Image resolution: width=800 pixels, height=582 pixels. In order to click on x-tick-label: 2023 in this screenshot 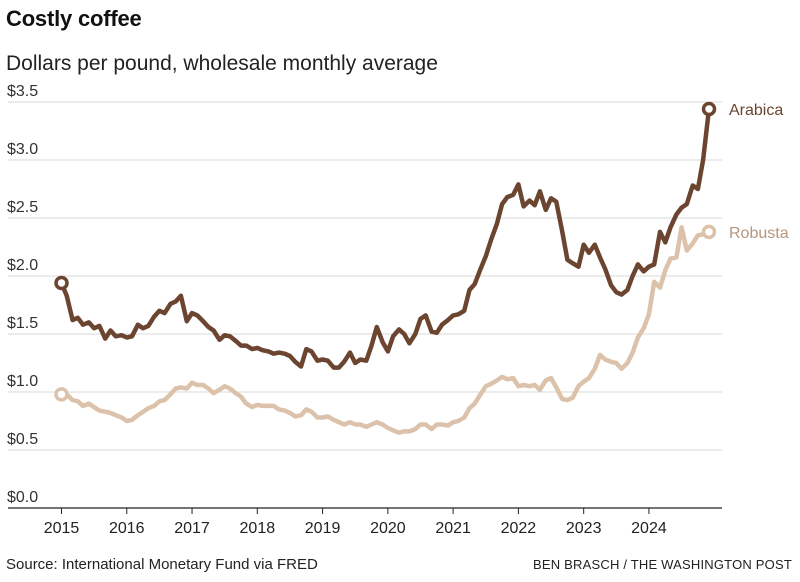, I will do `click(584, 528)`.